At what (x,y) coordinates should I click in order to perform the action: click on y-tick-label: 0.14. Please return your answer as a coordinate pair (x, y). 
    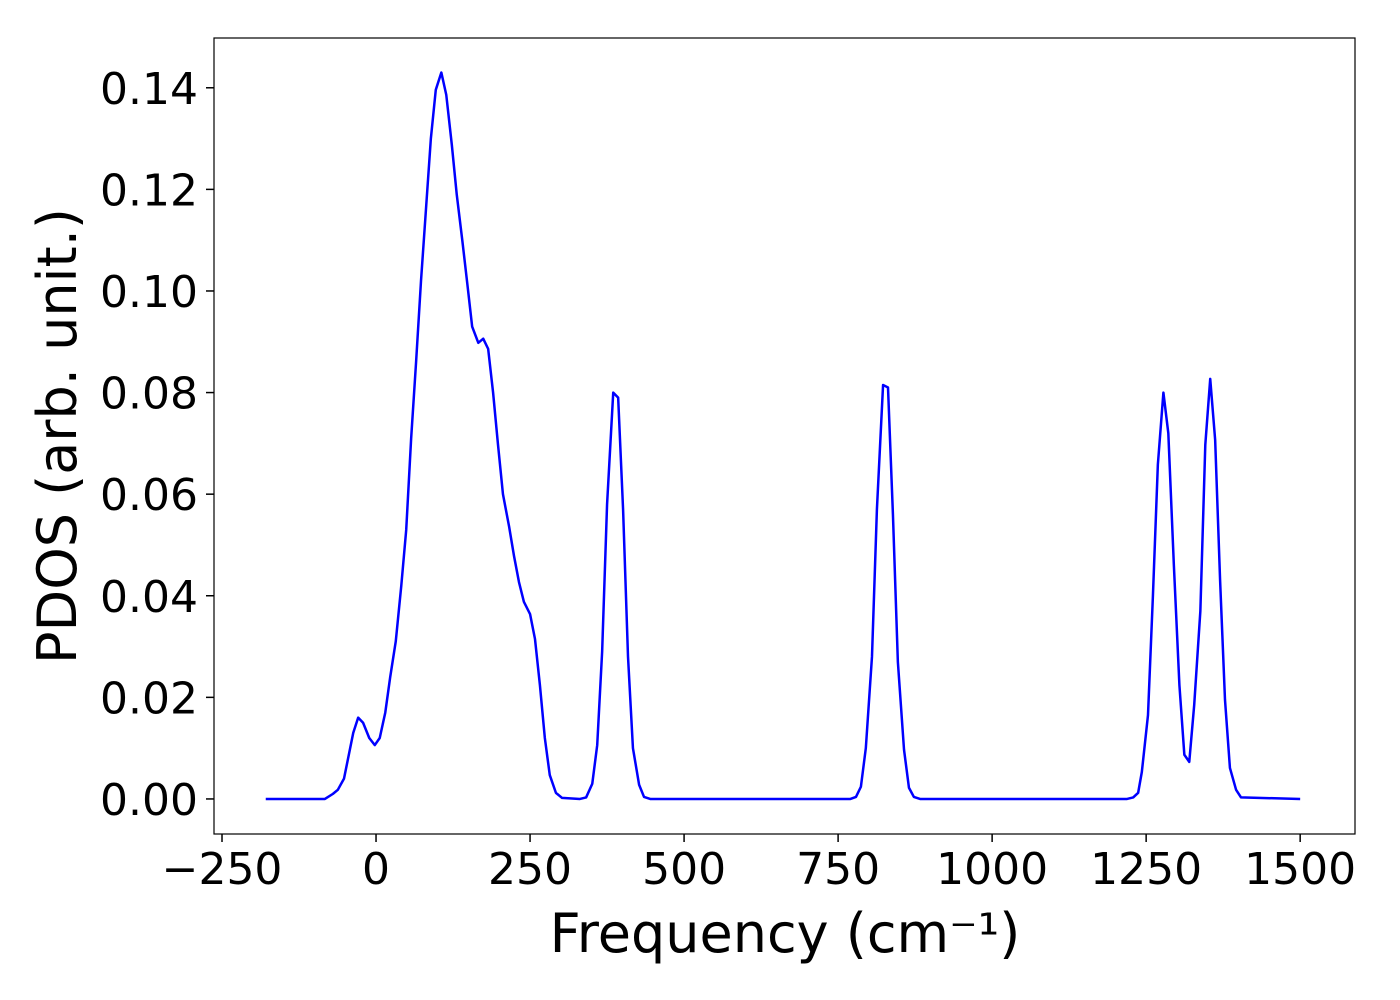
    Looking at the image, I should click on (149, 89).